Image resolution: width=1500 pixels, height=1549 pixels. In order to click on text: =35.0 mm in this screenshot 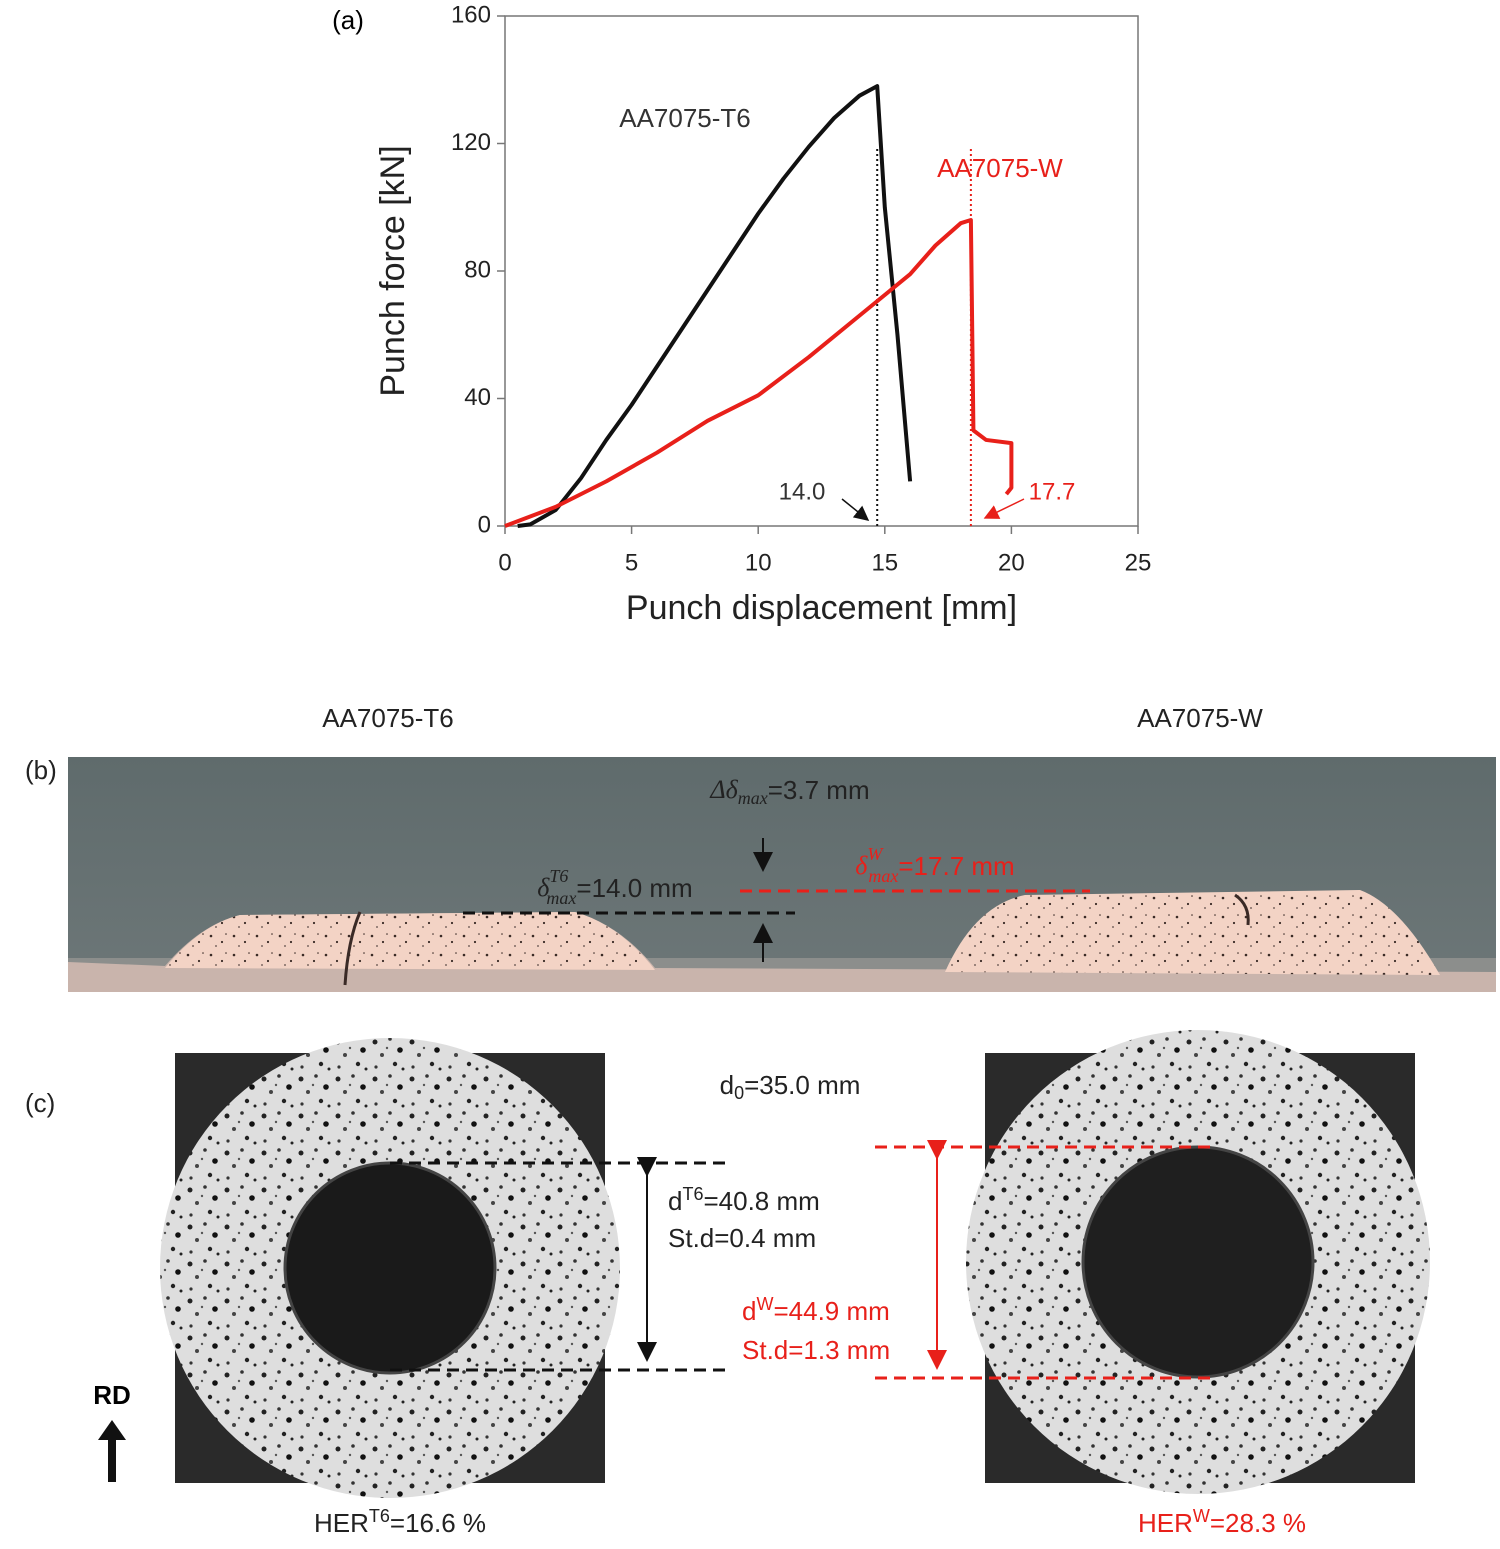, I will do `click(802, 1085)`.